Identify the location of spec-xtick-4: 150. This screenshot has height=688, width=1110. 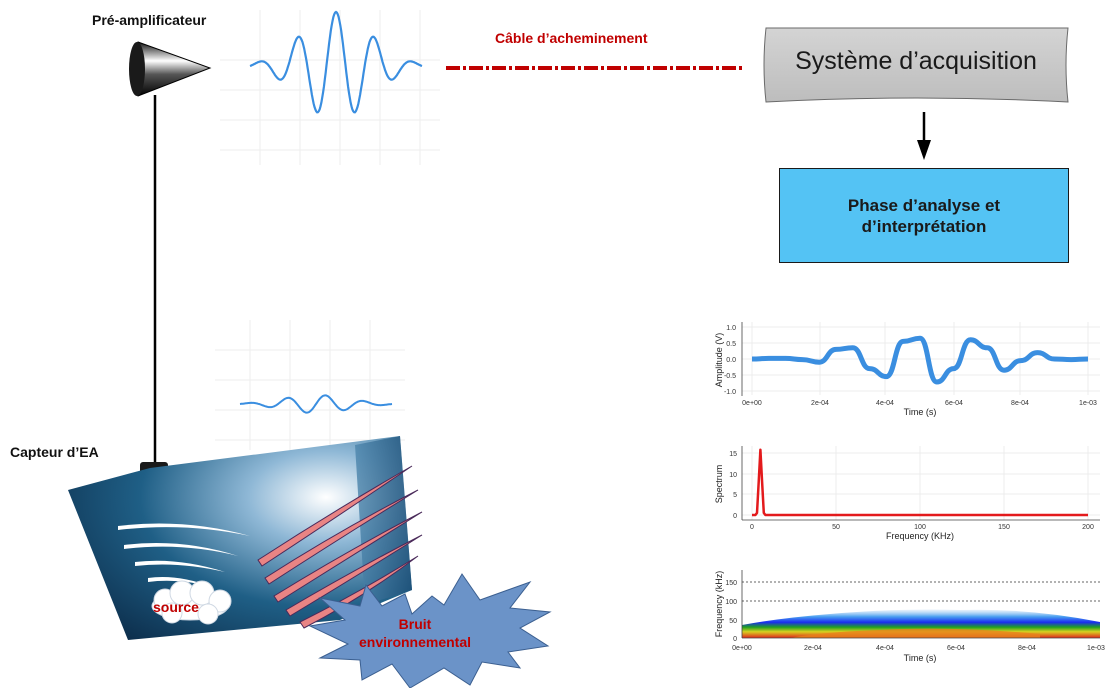
(1004, 527).